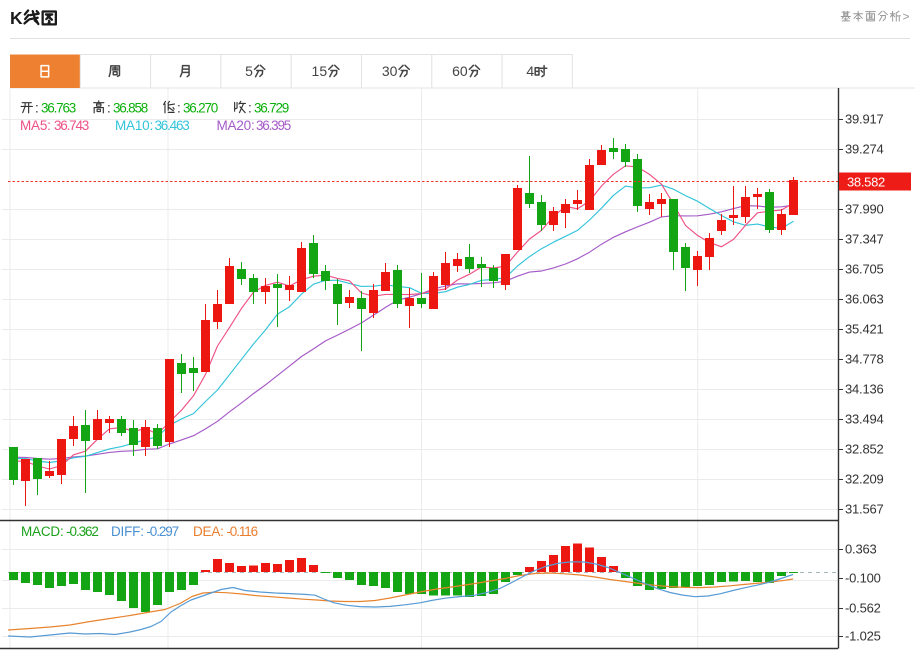 This screenshot has width=915, height=651. I want to click on svg-text: 0.363, so click(861, 549).